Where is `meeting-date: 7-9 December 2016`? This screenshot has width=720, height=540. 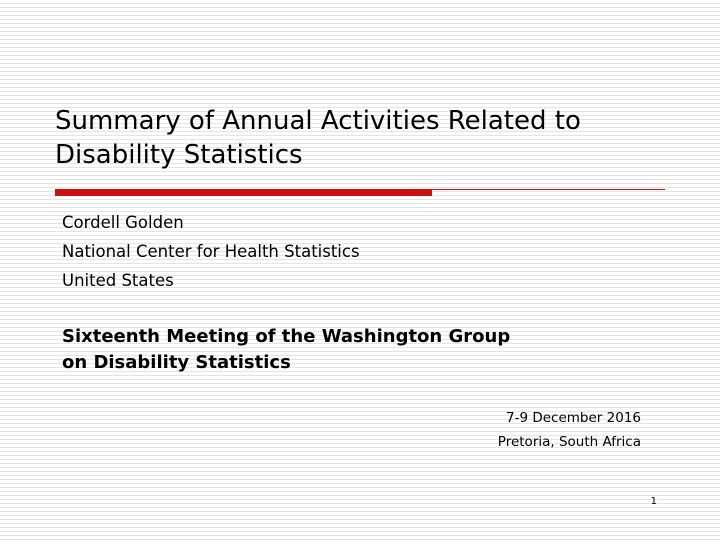
meeting-date: 7-9 December 2016 is located at coordinates (573, 418).